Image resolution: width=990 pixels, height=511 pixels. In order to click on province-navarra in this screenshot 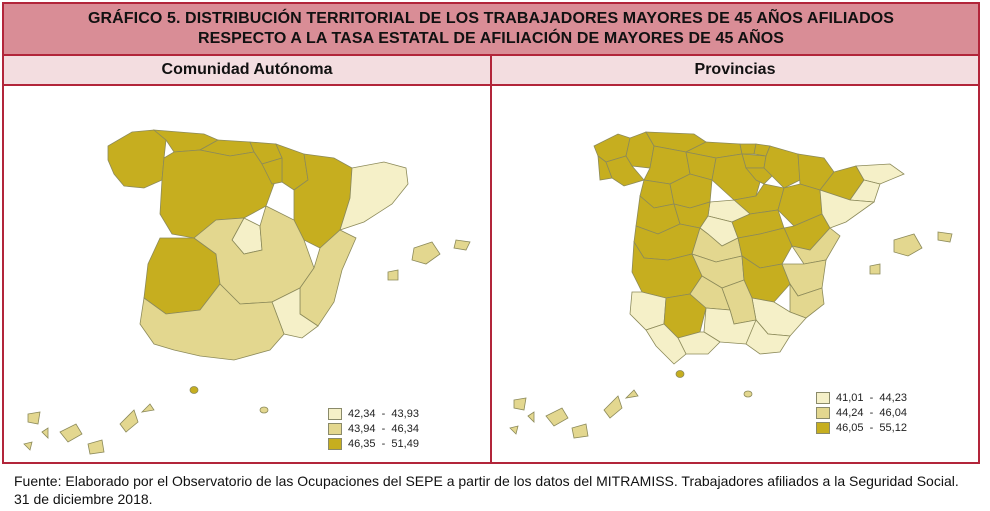, I will do `click(782, 167)`.